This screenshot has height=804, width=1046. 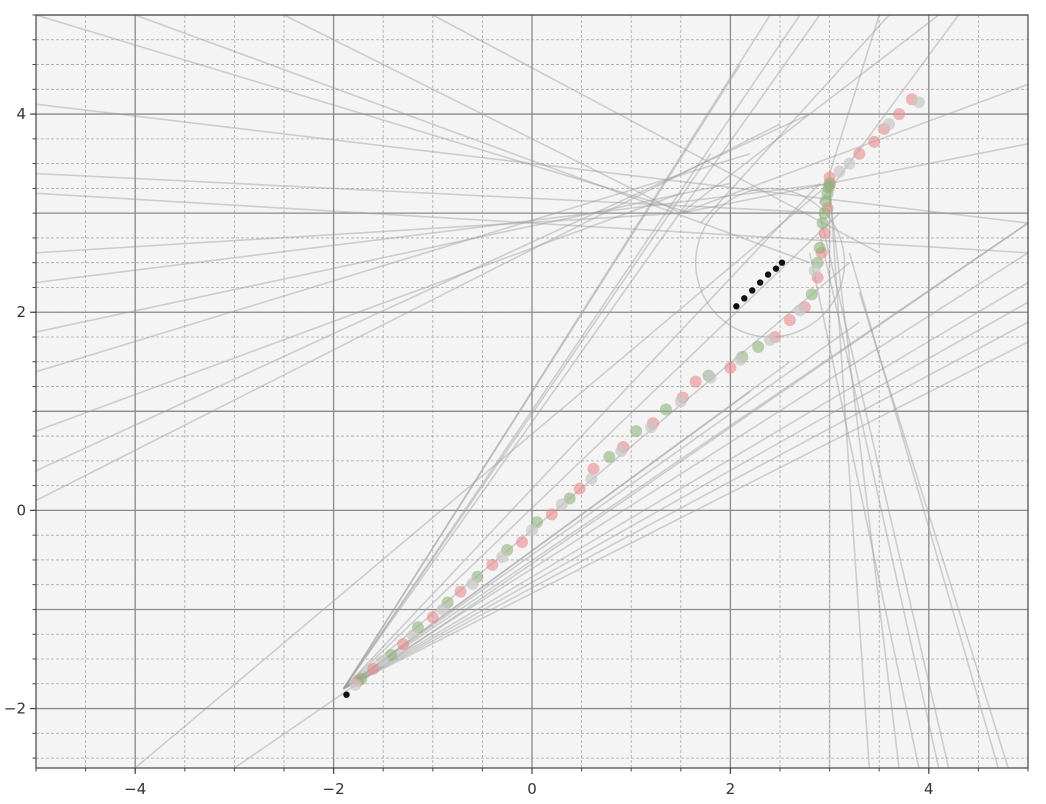 I want to click on x-tick-label: −4, so click(x=135, y=789).